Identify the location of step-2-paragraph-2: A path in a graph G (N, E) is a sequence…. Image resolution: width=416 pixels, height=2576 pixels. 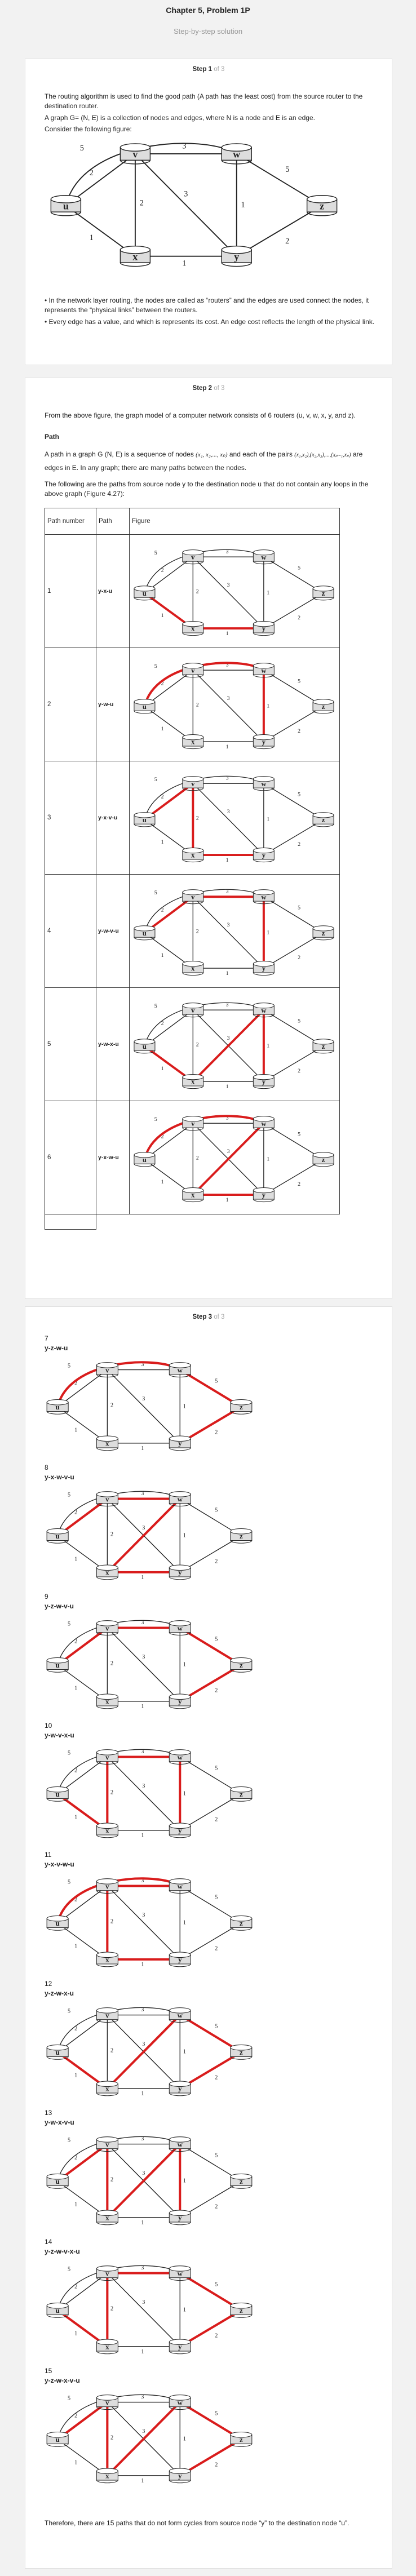
(204, 461).